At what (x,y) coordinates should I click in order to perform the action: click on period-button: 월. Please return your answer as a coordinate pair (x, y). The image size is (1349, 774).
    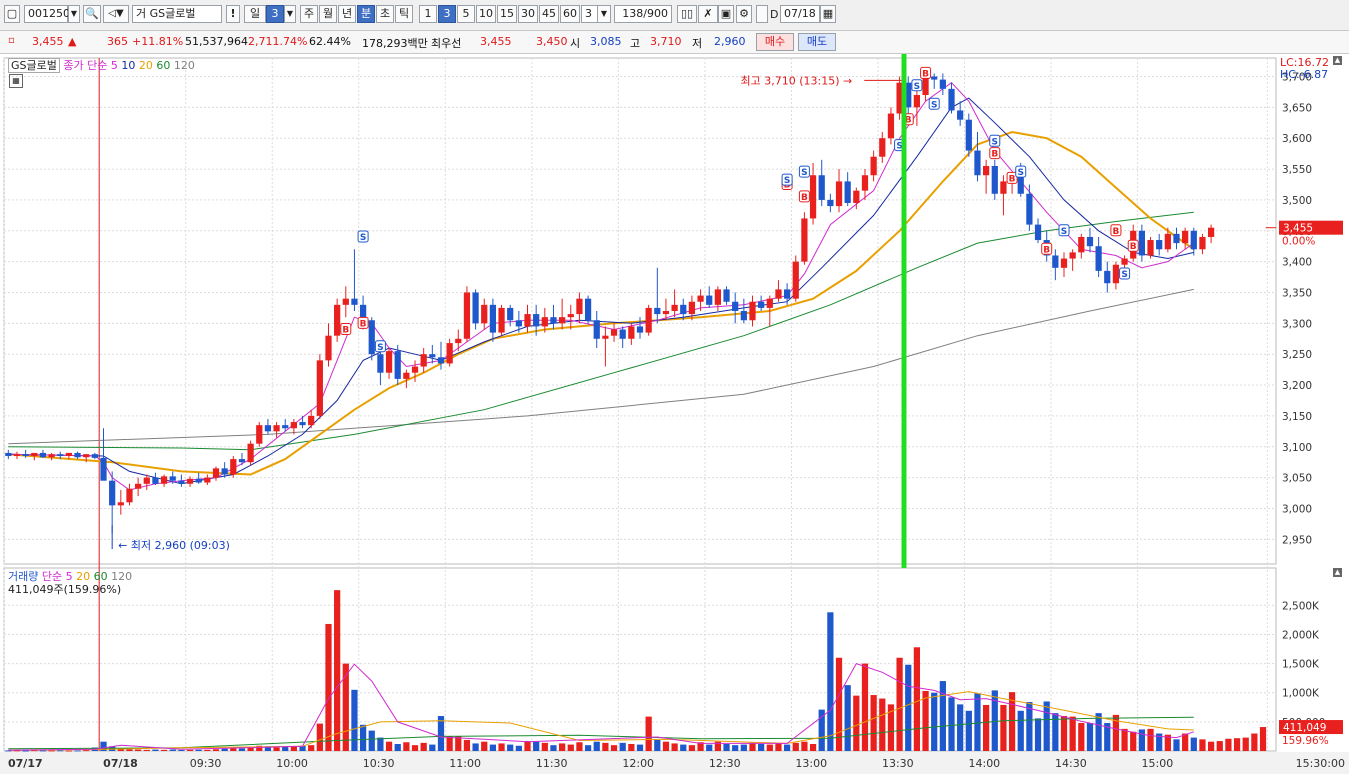
    Looking at the image, I should click on (328, 14).